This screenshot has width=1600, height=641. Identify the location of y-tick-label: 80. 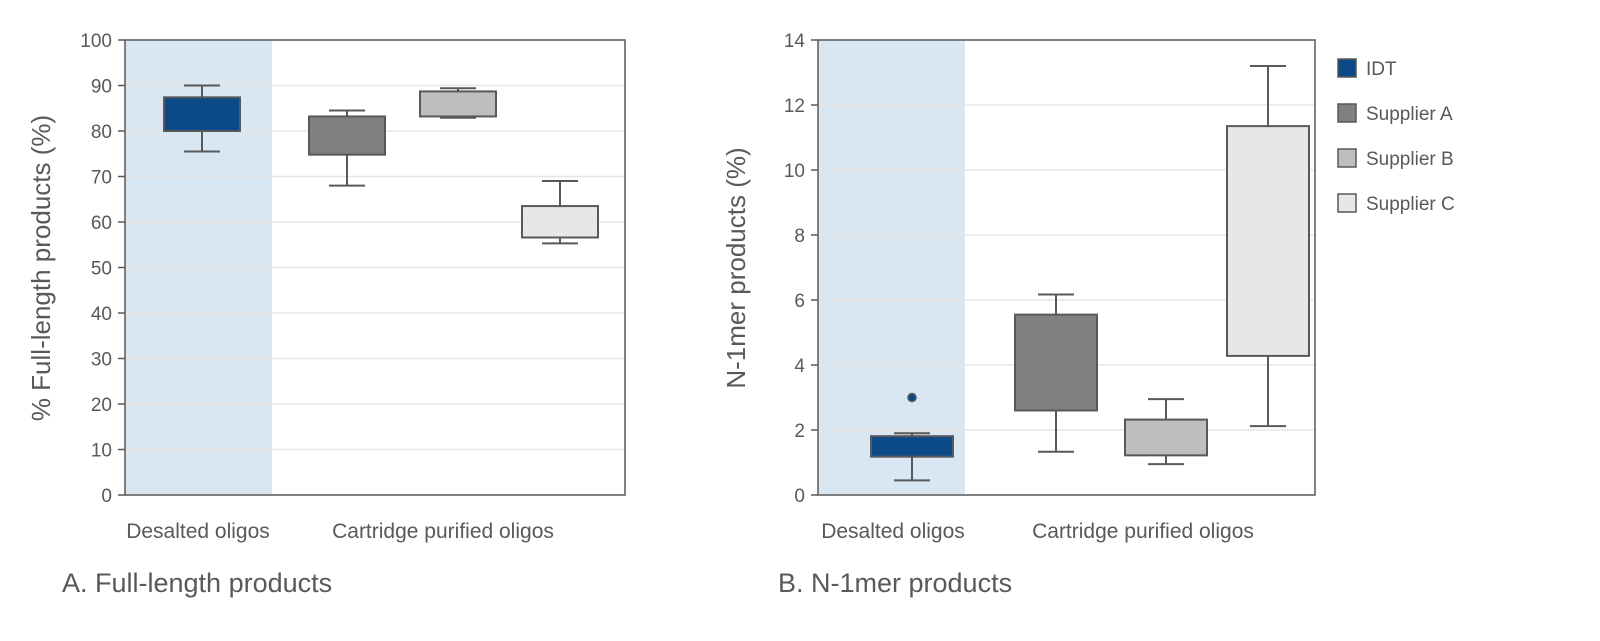
(101, 132).